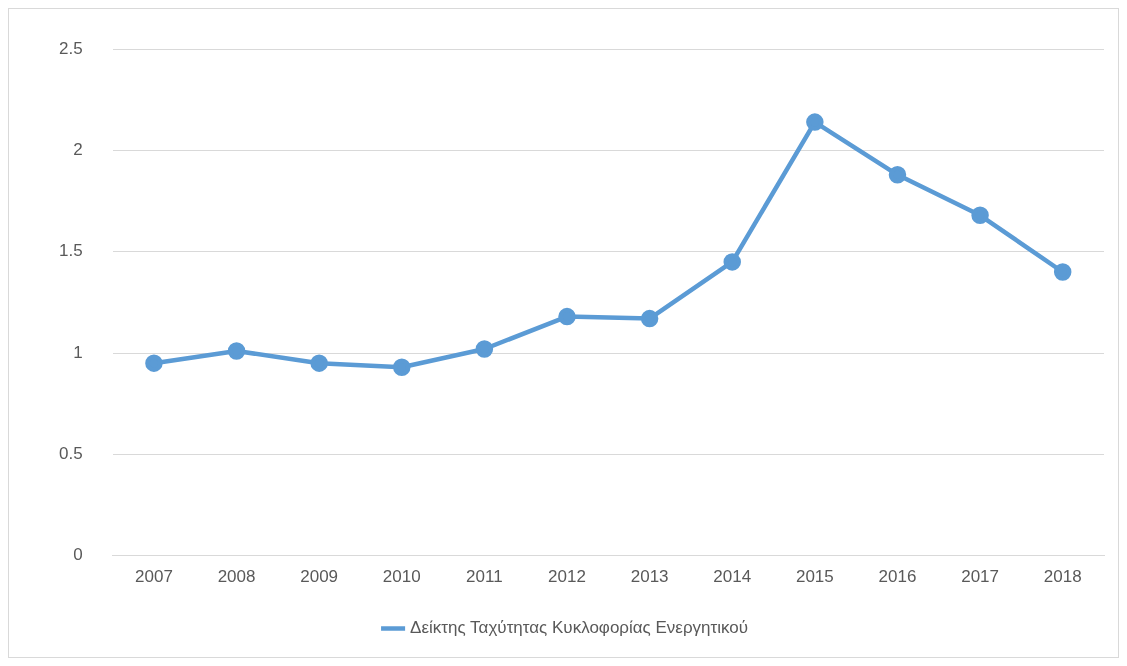 Image resolution: width=1127 pixels, height=666 pixels. What do you see at coordinates (154, 577) in the screenshot?
I see `x-tick-label: 2007` at bounding box center [154, 577].